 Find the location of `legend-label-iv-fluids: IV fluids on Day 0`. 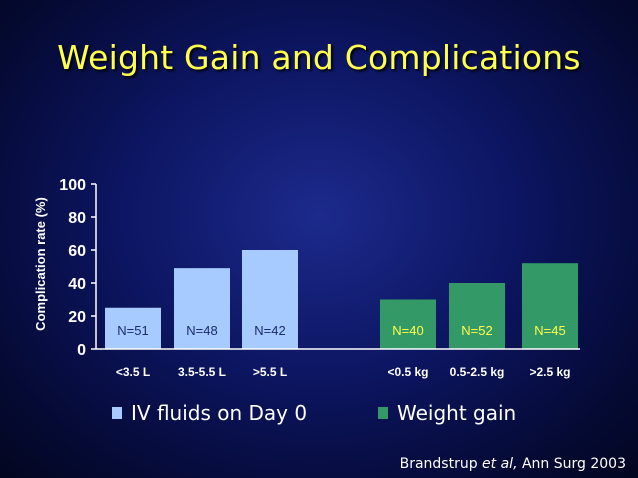

legend-label-iv-fluids: IV fluids on Day 0 is located at coordinates (219, 413).